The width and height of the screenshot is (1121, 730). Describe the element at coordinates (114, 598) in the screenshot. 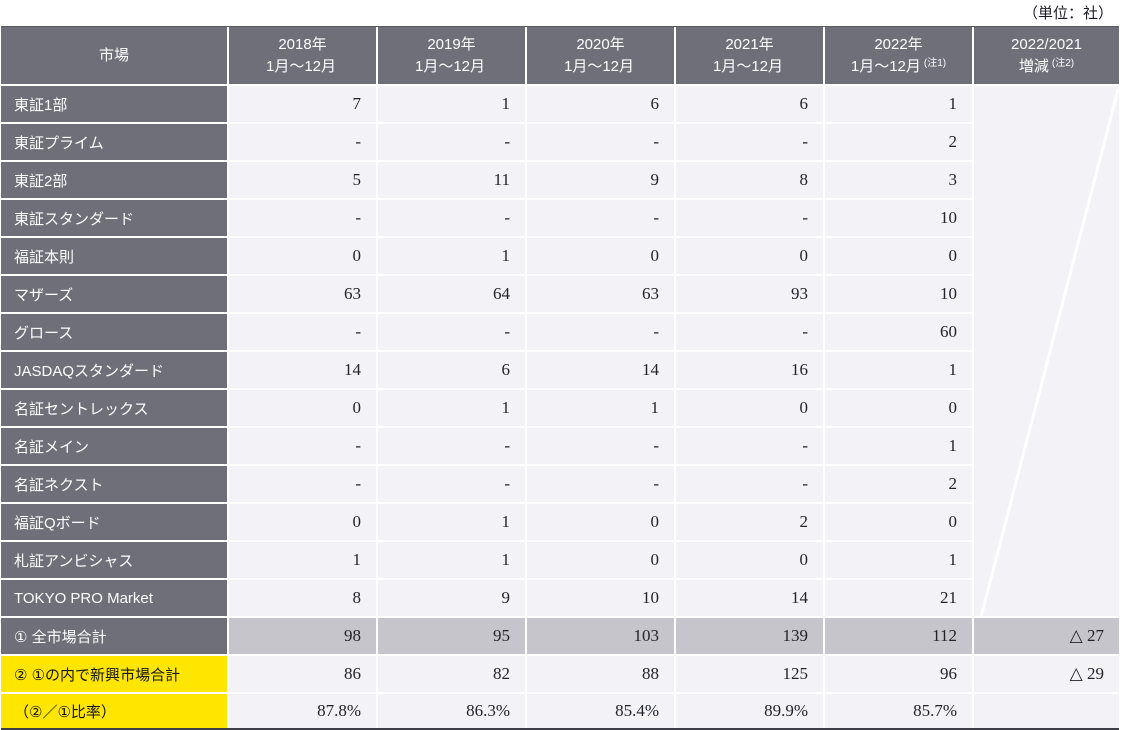

I see `row-label: TOKYO PRO Market` at that location.